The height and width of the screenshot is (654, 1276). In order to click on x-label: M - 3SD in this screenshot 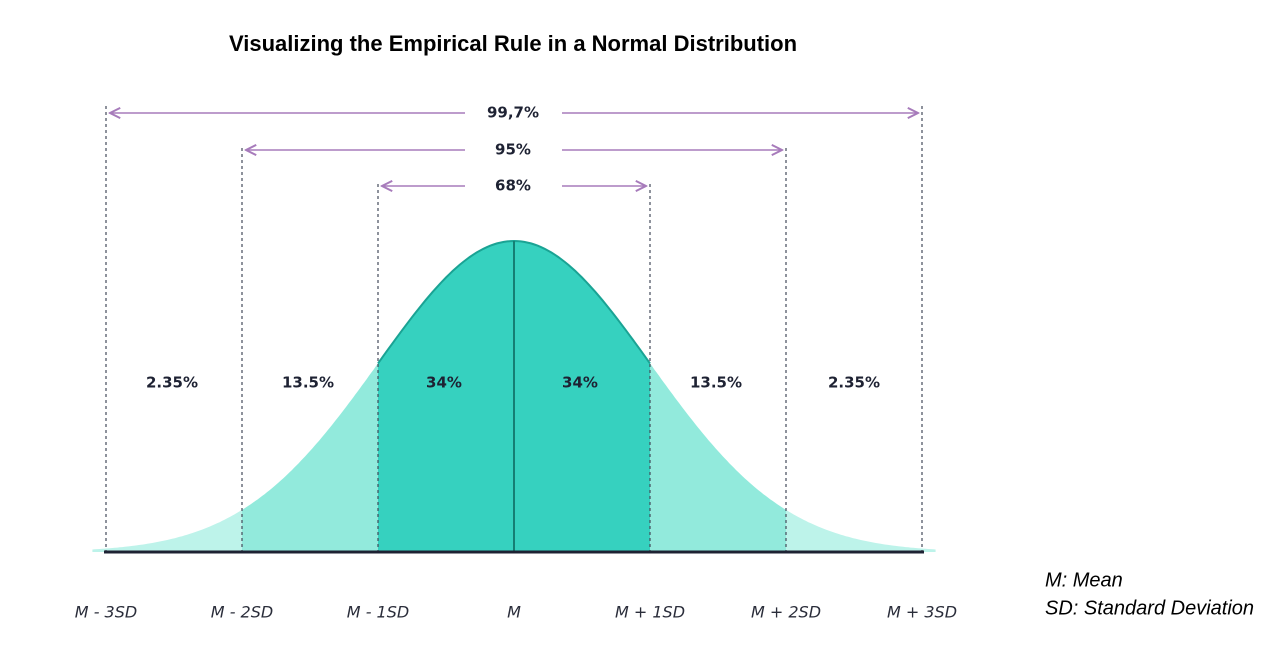, I will do `click(106, 612)`.